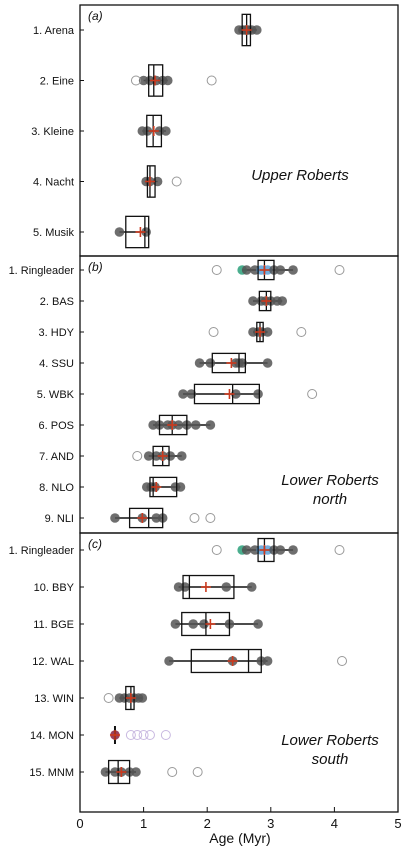 The width and height of the screenshot is (410, 850). Describe the element at coordinates (100, 735) in the screenshot. I see `sample-14-mon: 14. MON` at that location.